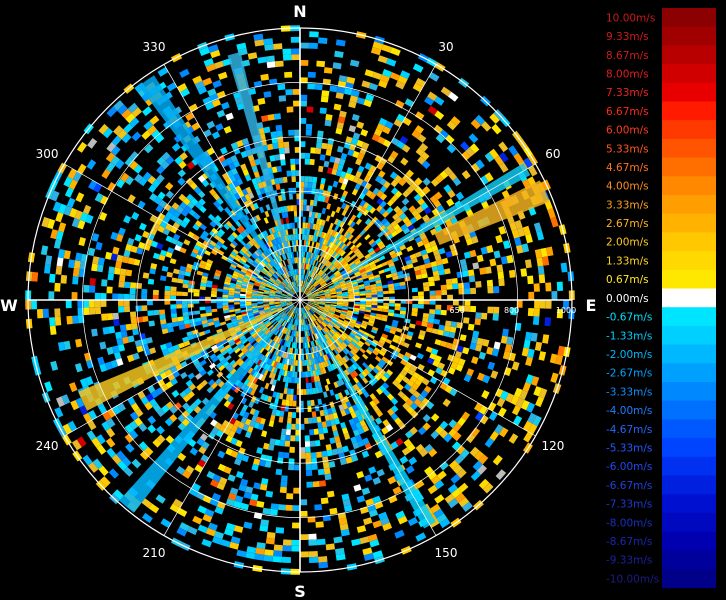 The width and height of the screenshot is (726, 600). What do you see at coordinates (630, 18) in the screenshot?
I see `legend-label: 10.00m/s` at bounding box center [630, 18].